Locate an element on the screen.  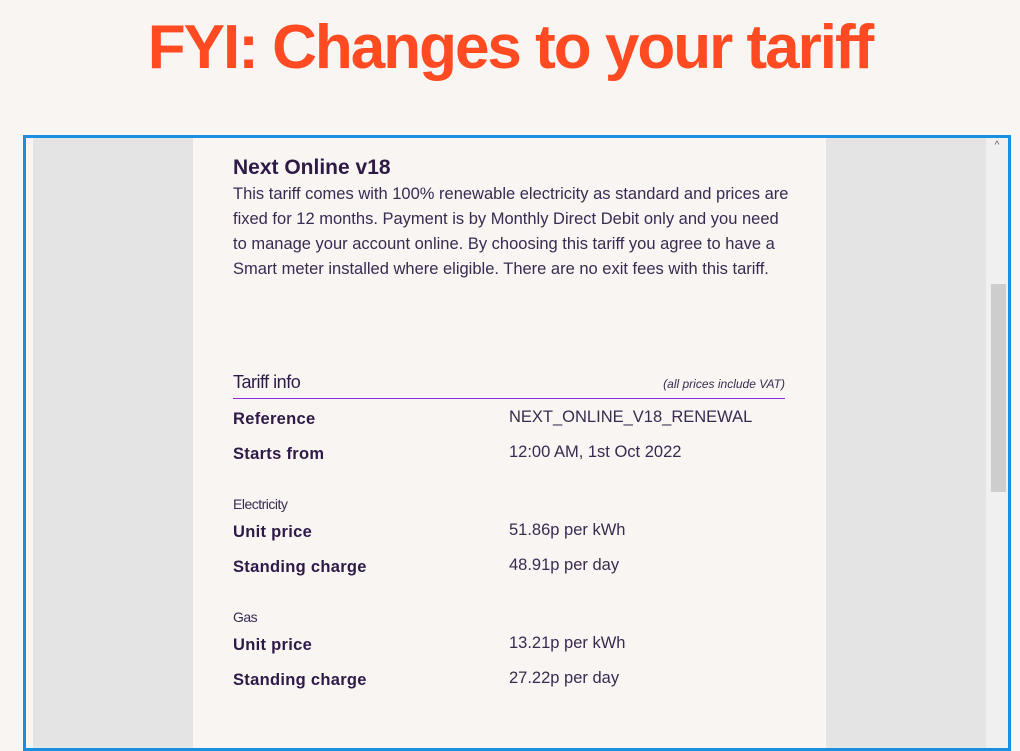
gas-heading: Gas is located at coordinates (245, 617).